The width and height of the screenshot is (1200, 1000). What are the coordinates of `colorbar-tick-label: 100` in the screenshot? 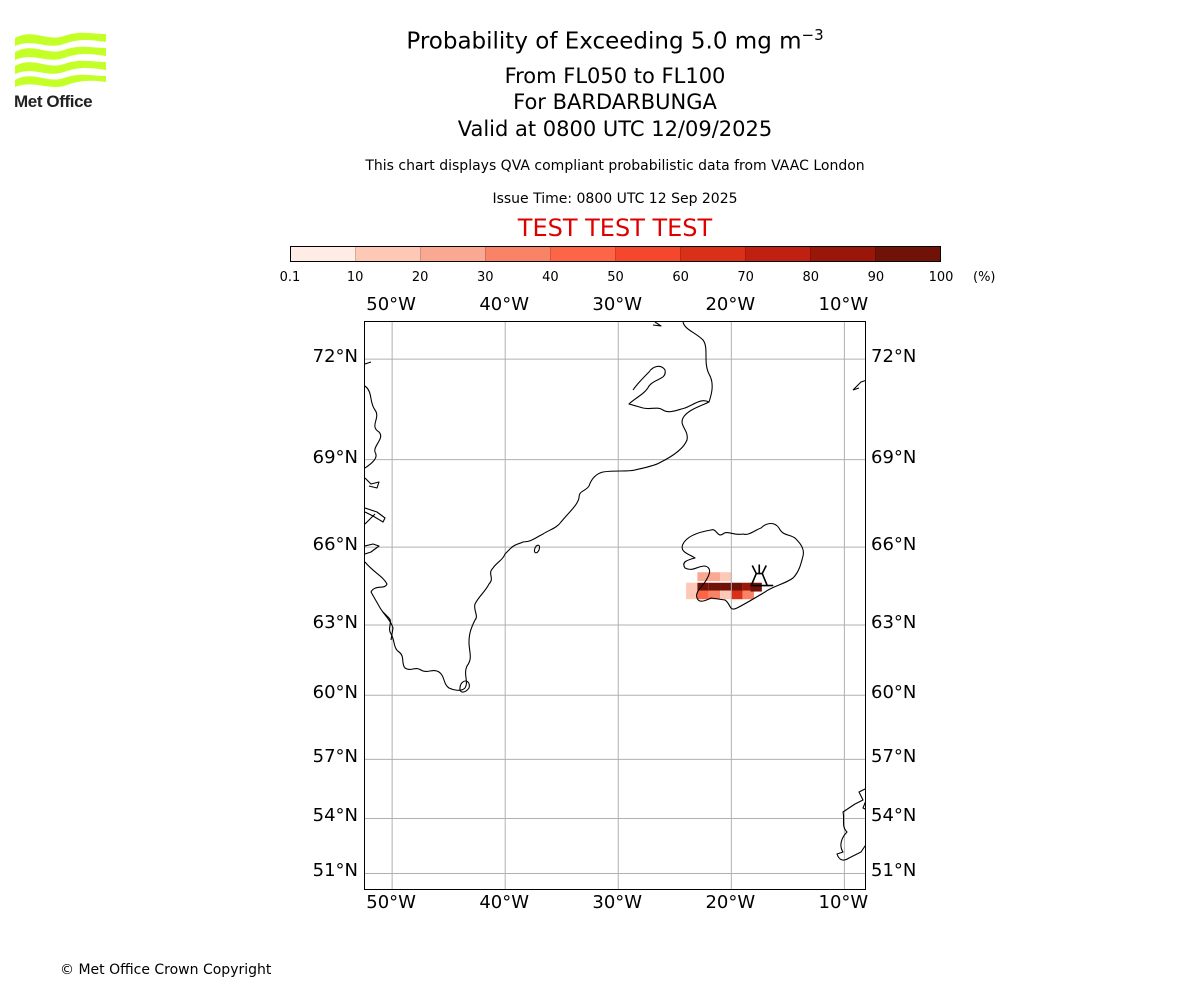 It's located at (941, 277).